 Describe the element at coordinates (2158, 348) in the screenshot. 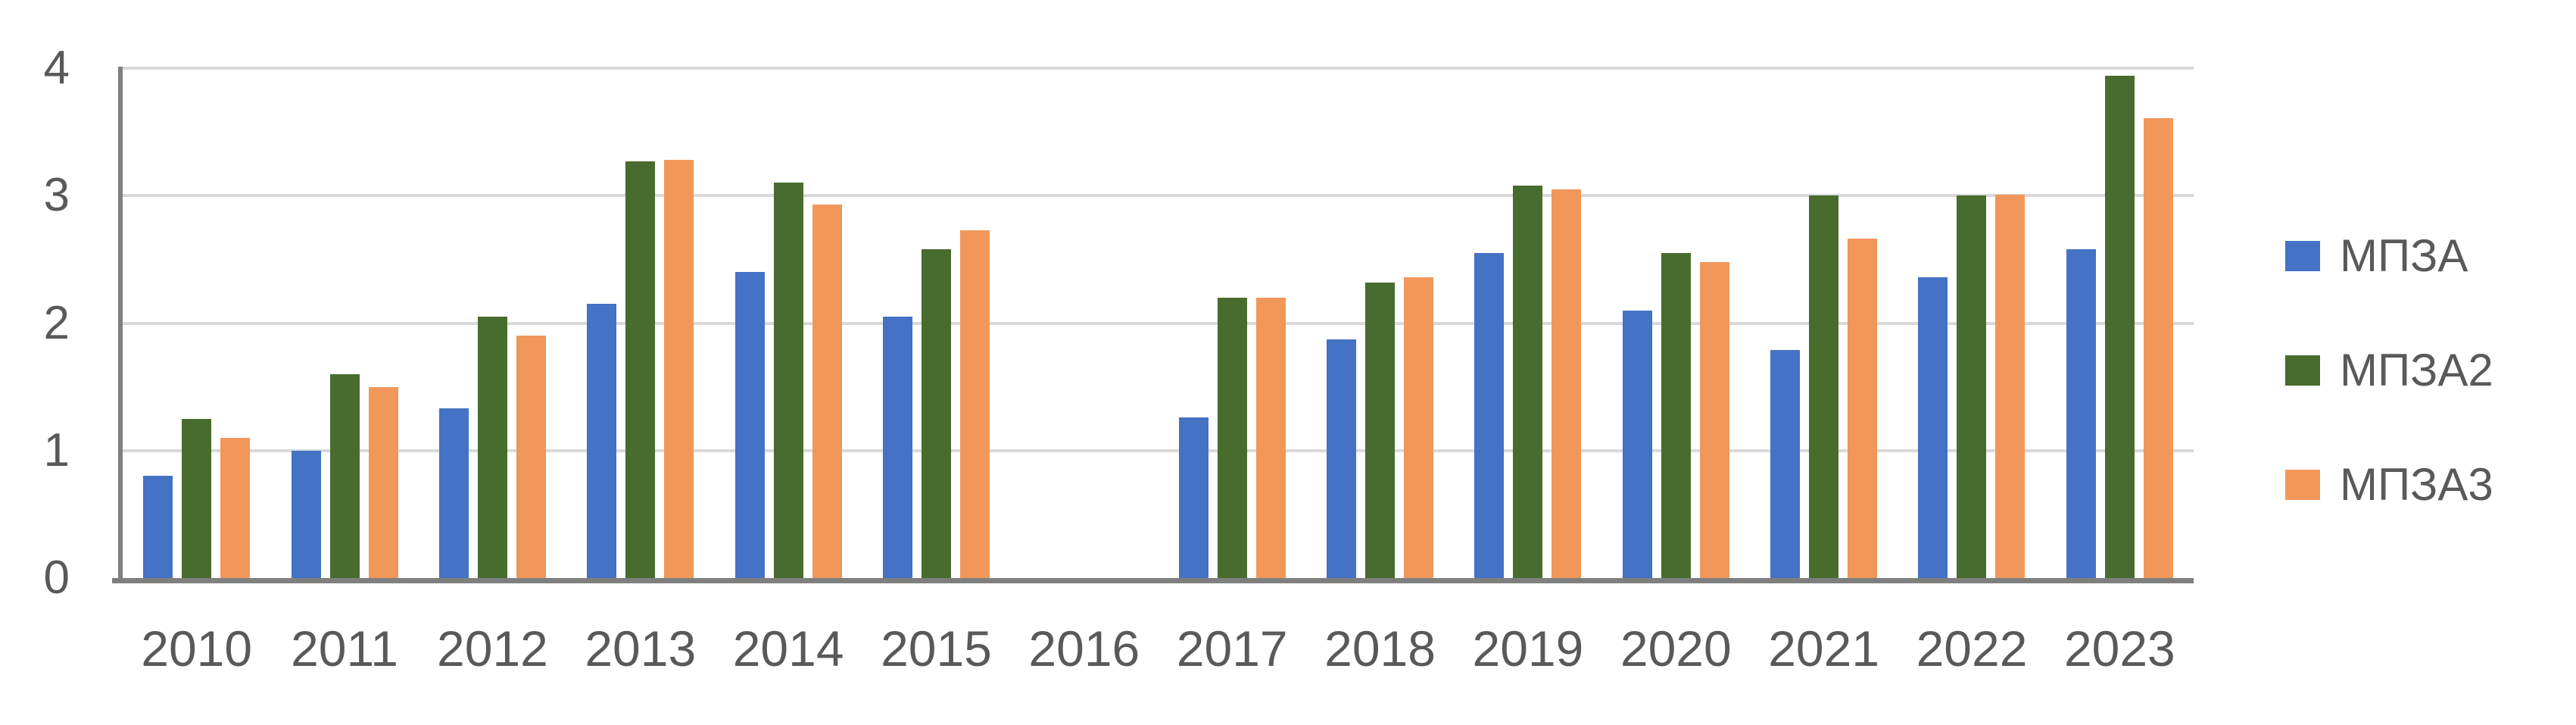

I see `bar-МПЗА3-2023` at that location.